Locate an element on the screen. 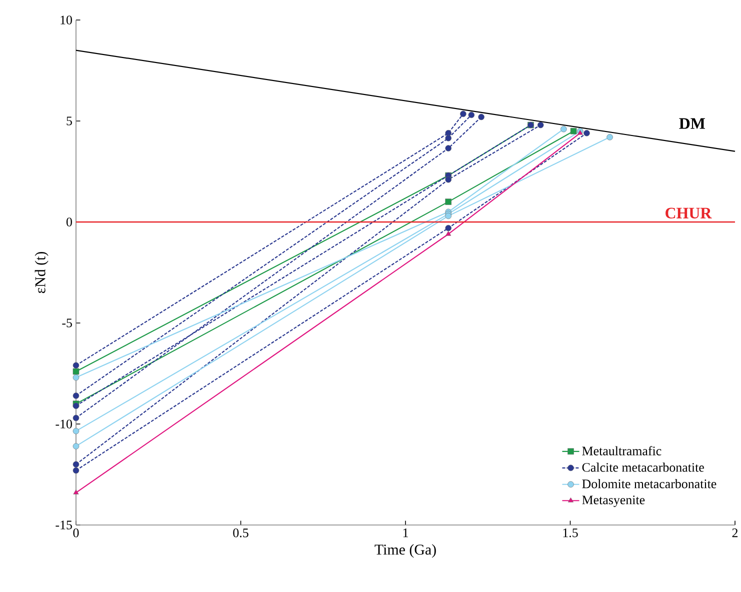 This screenshot has width=741, height=592. y-tick-label: 10 is located at coordinates (66, 20).